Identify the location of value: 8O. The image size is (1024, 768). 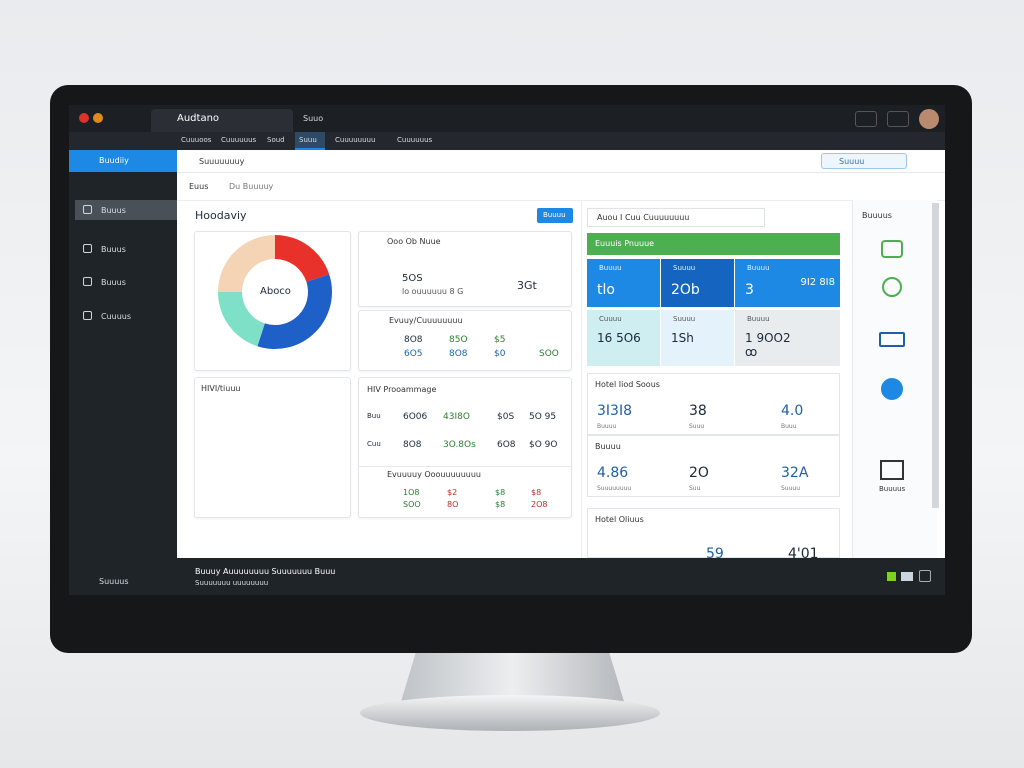
(453, 504).